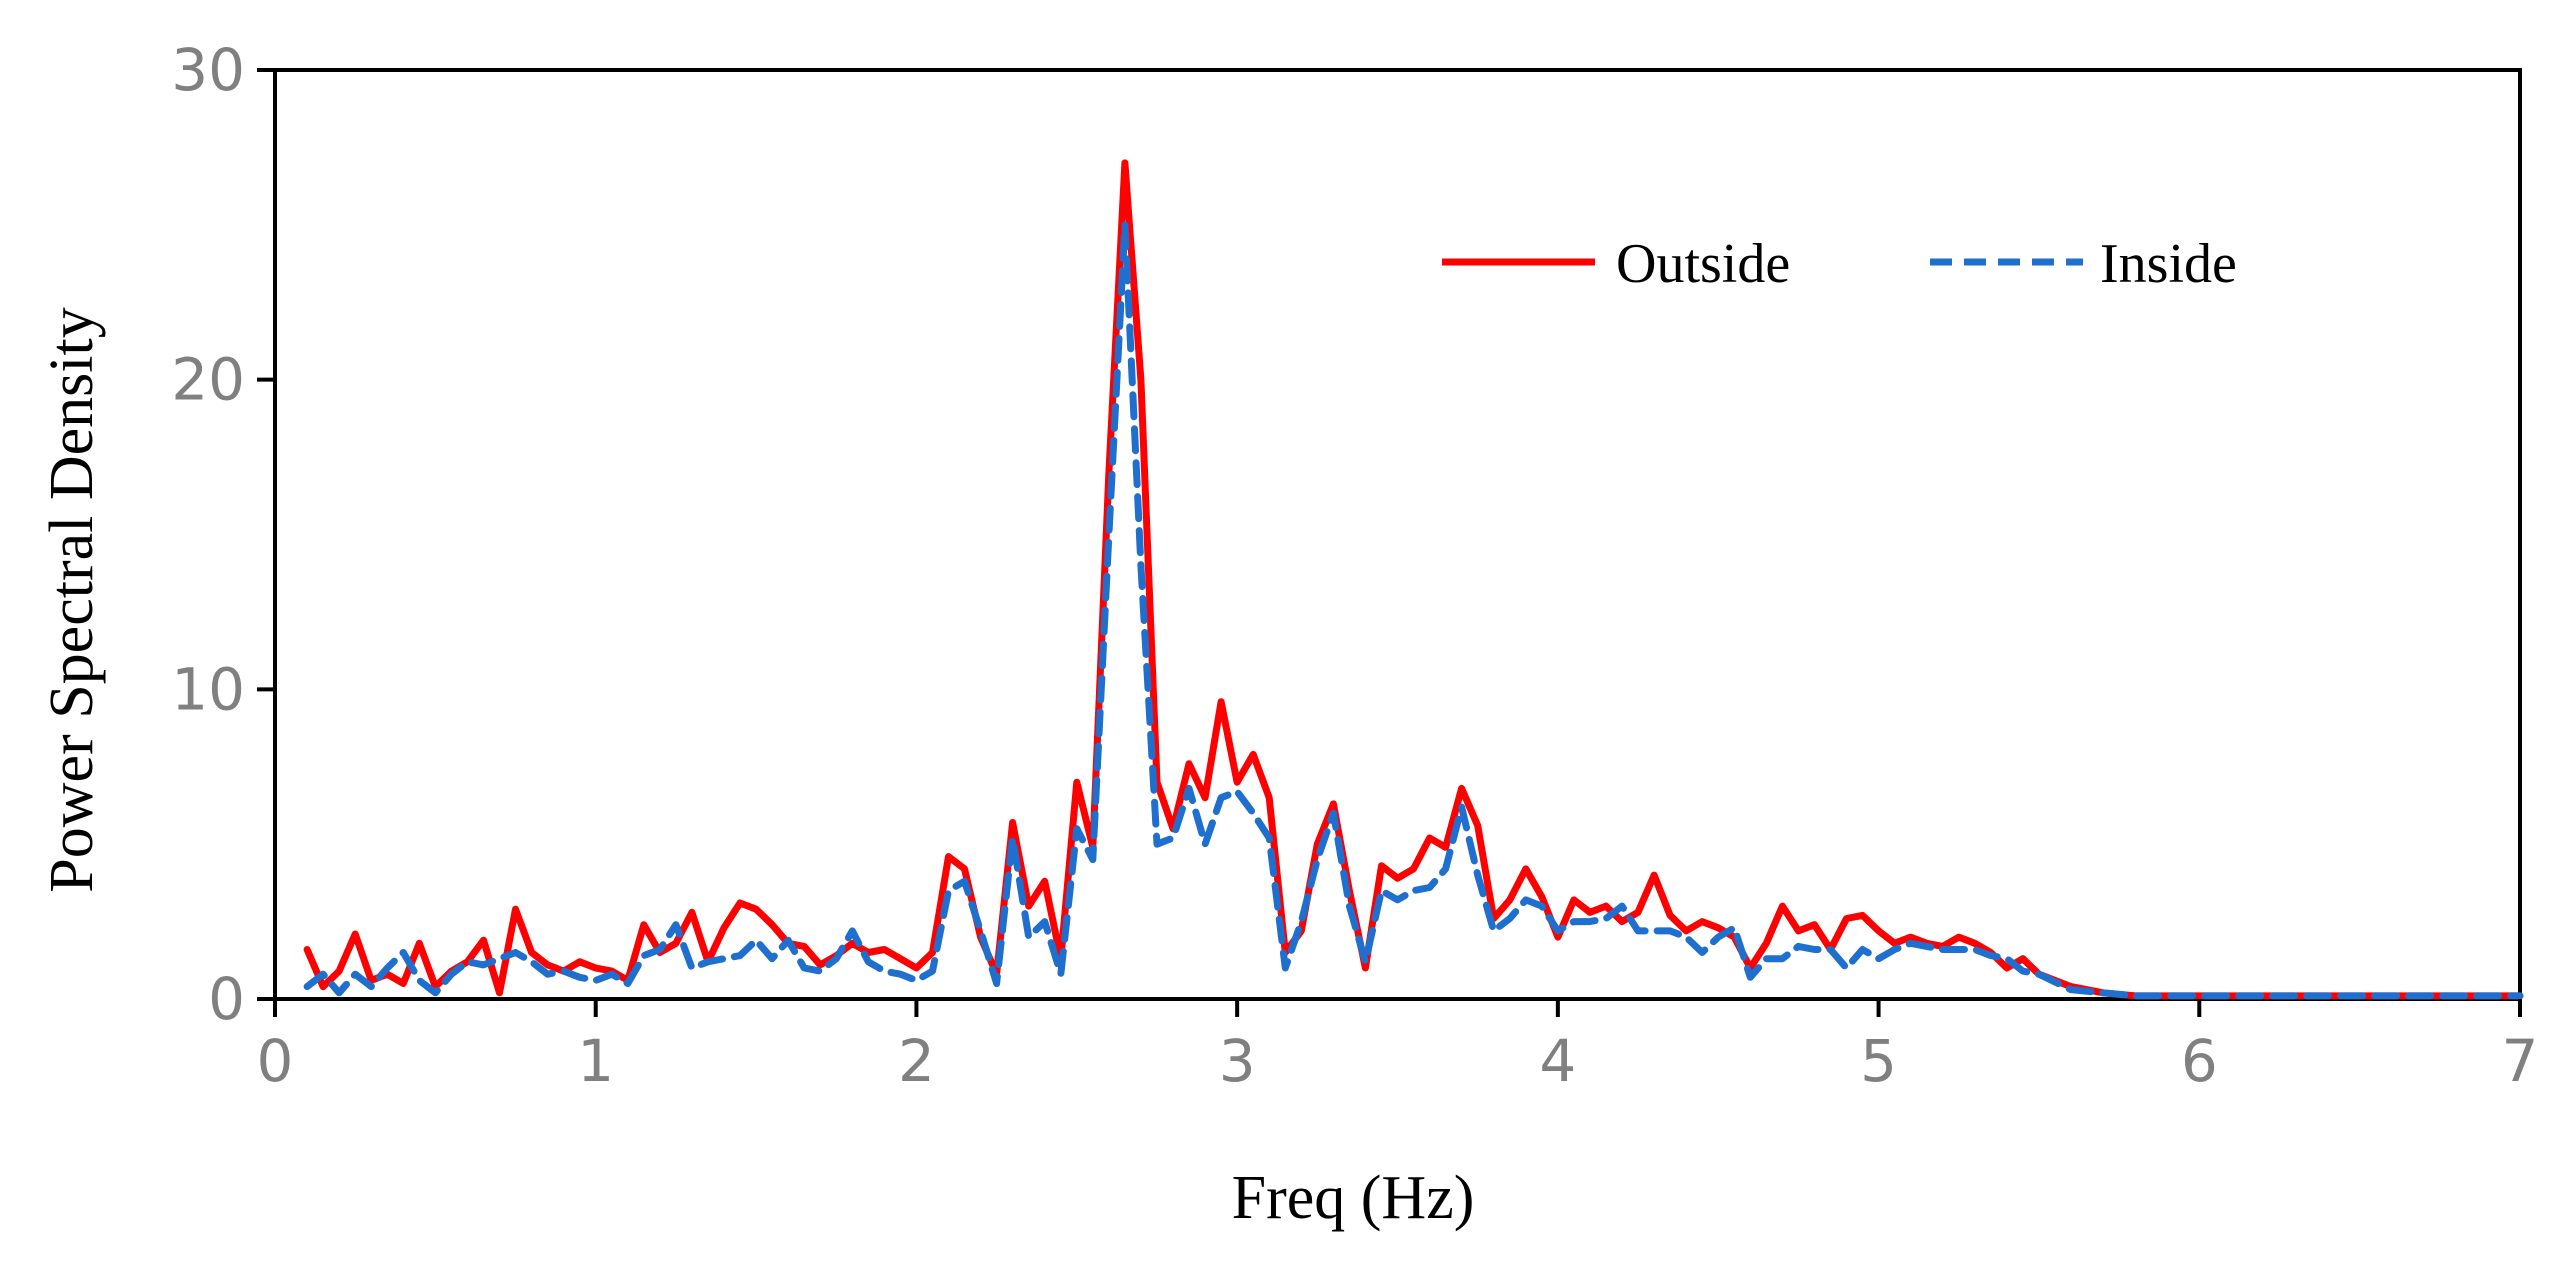 This screenshot has height=1272, width=2571. Describe the element at coordinates (1703, 264) in the screenshot. I see `legend-label-outside: Outside` at that location.